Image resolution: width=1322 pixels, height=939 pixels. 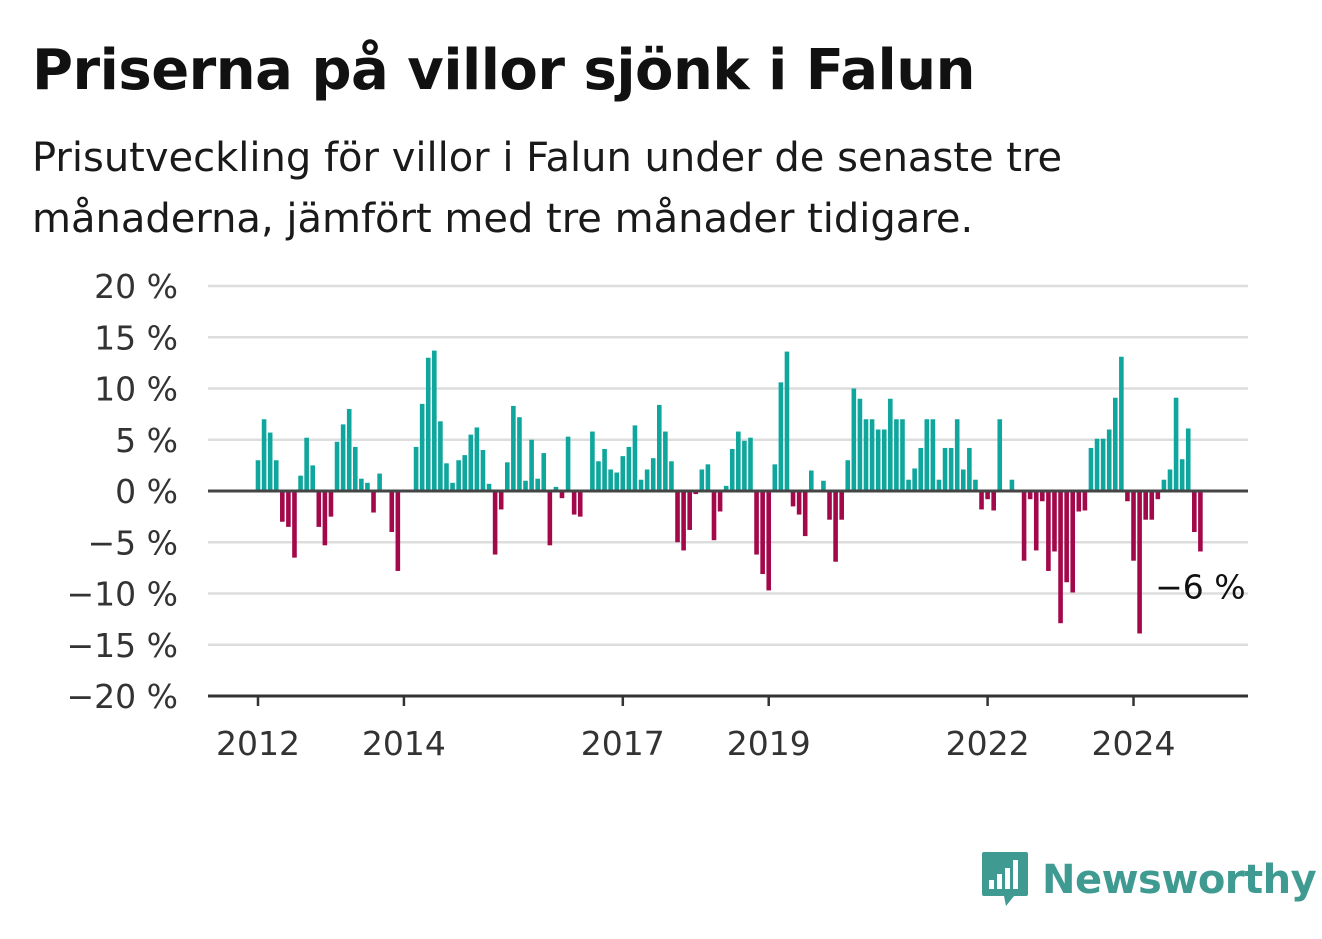 I want to click on brand-name: Newsworthy, so click(x=1179, y=880).